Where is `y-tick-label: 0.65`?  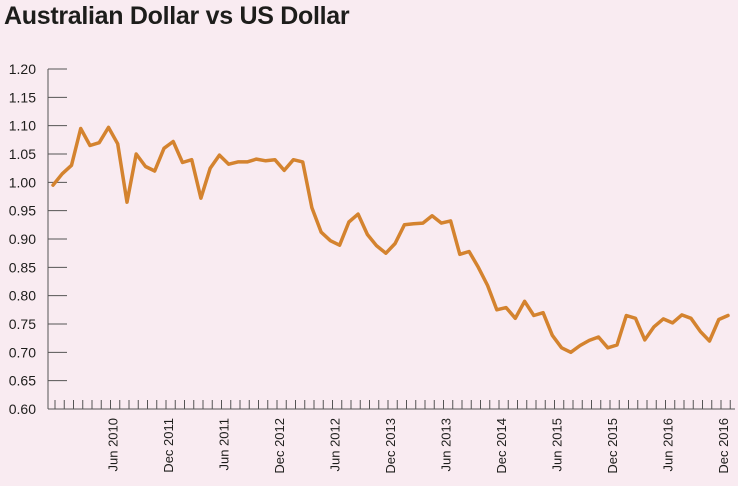 y-tick-label: 0.65 is located at coordinates (22, 381).